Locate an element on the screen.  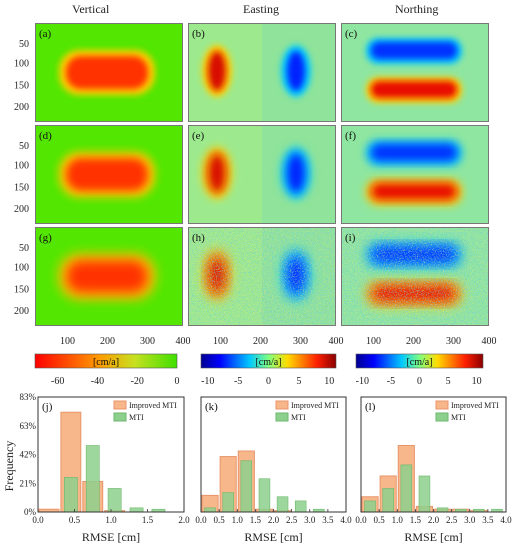
panel-label: (e) is located at coordinates (198, 136).